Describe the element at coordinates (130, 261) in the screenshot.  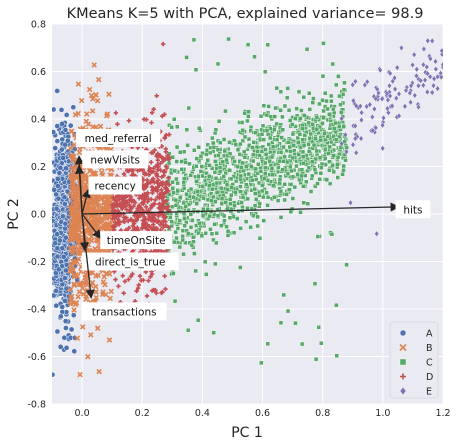
I see `vector-label-direct_is_true: direct_is_true` at that location.